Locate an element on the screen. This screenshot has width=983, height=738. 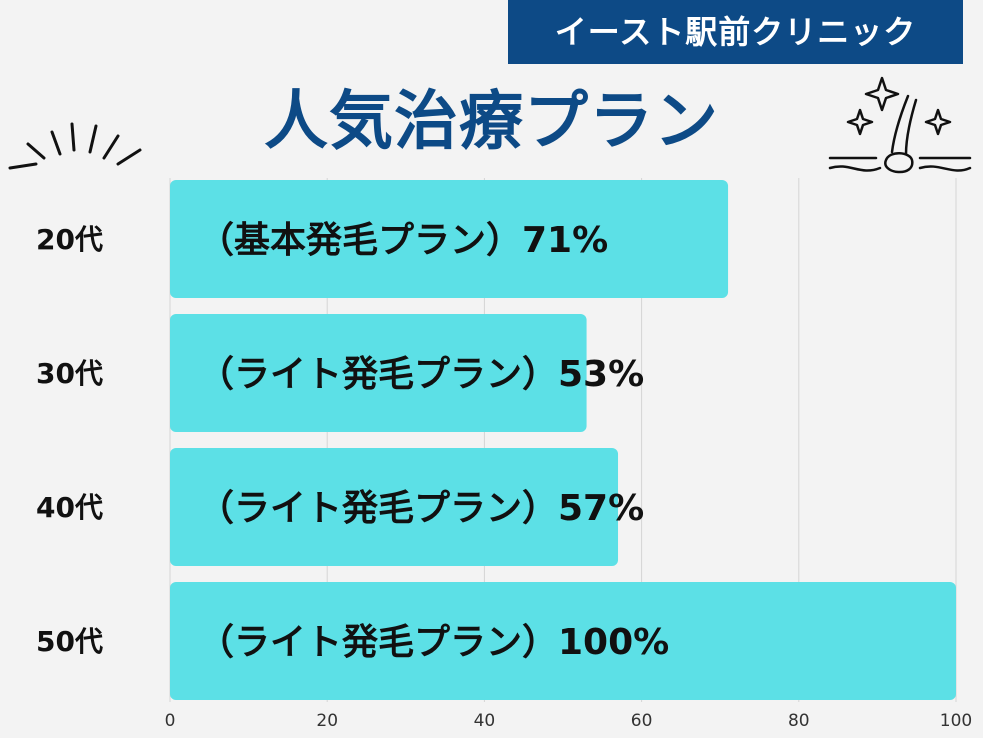
bar-data-label: （基本発毛プラン）71% is located at coordinates (403, 240).